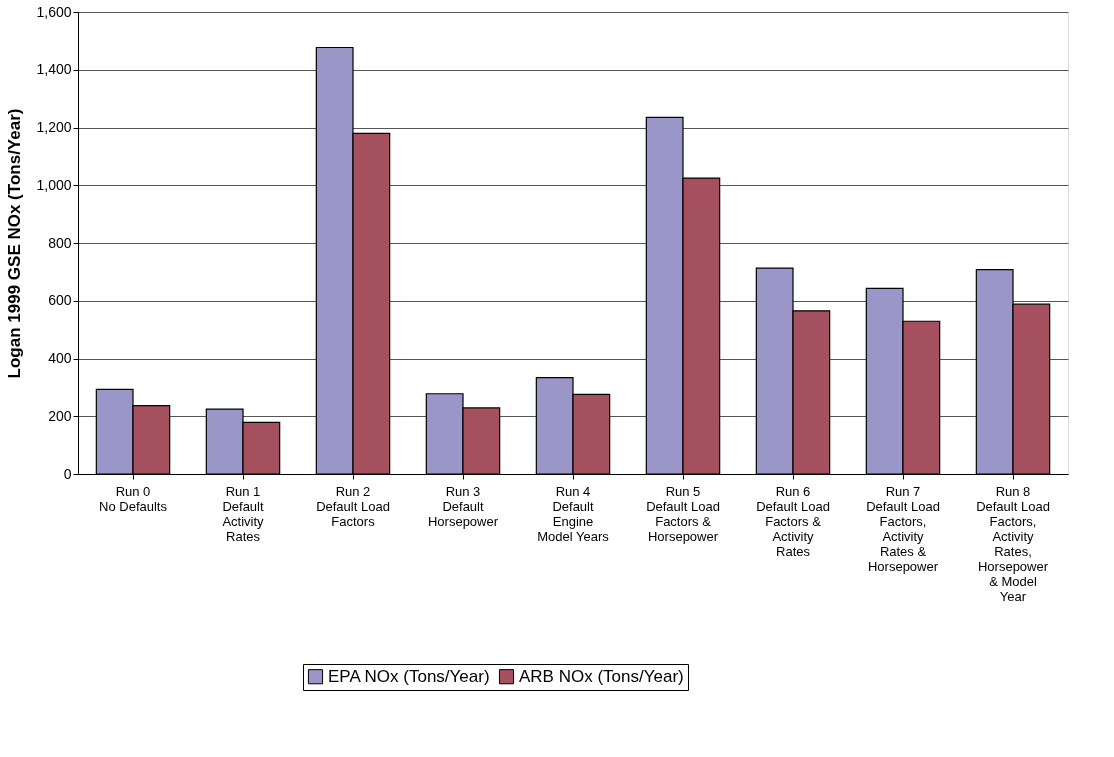  What do you see at coordinates (1013, 543) in the screenshot?
I see `x-tick-label: Run 8 Default Load Factors, Activity Rates, Horsepower & Model Year` at bounding box center [1013, 543].